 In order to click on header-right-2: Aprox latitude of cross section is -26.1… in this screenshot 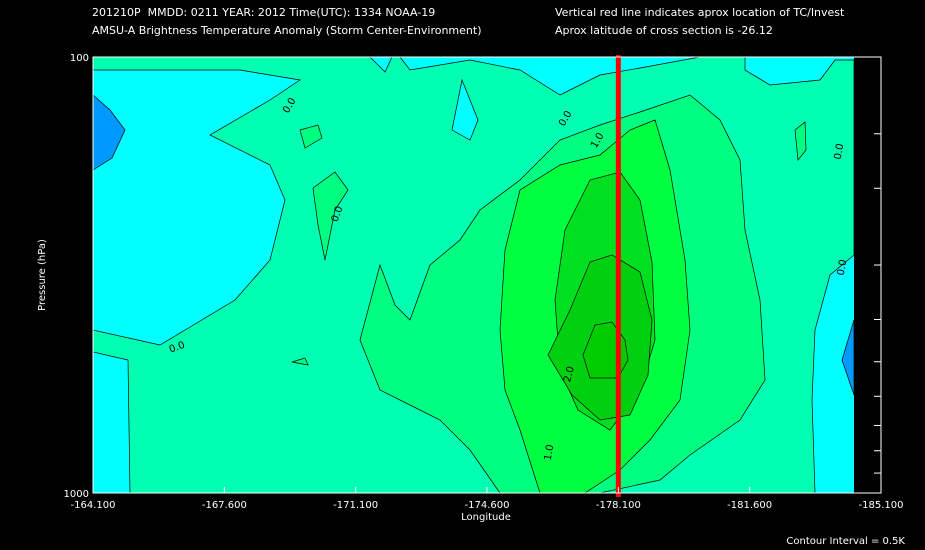, I will do `click(664, 30)`.